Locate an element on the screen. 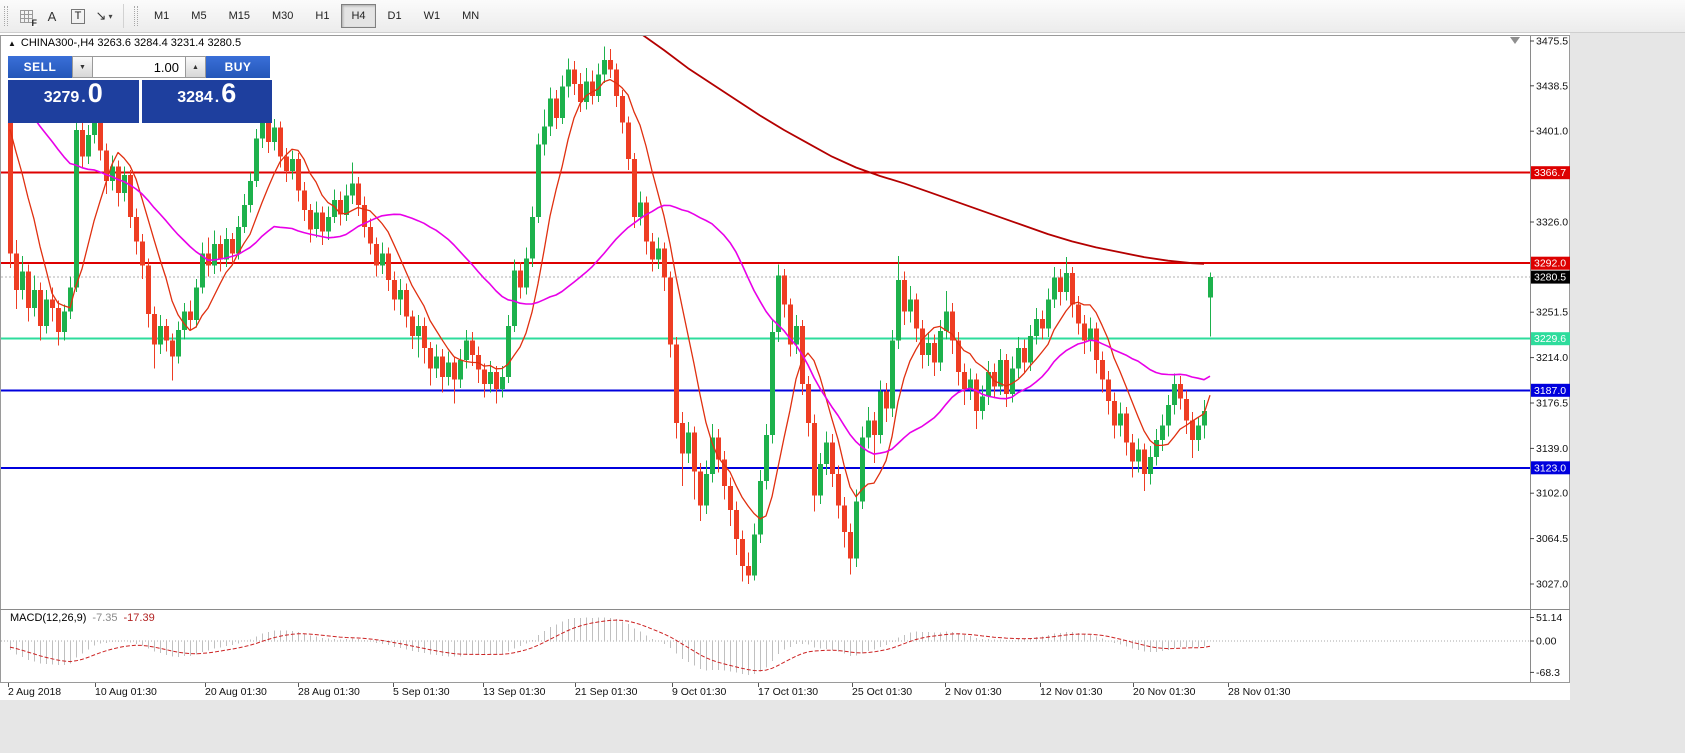  time-axis-label: 17 Oct 01:30 is located at coordinates (788, 692).